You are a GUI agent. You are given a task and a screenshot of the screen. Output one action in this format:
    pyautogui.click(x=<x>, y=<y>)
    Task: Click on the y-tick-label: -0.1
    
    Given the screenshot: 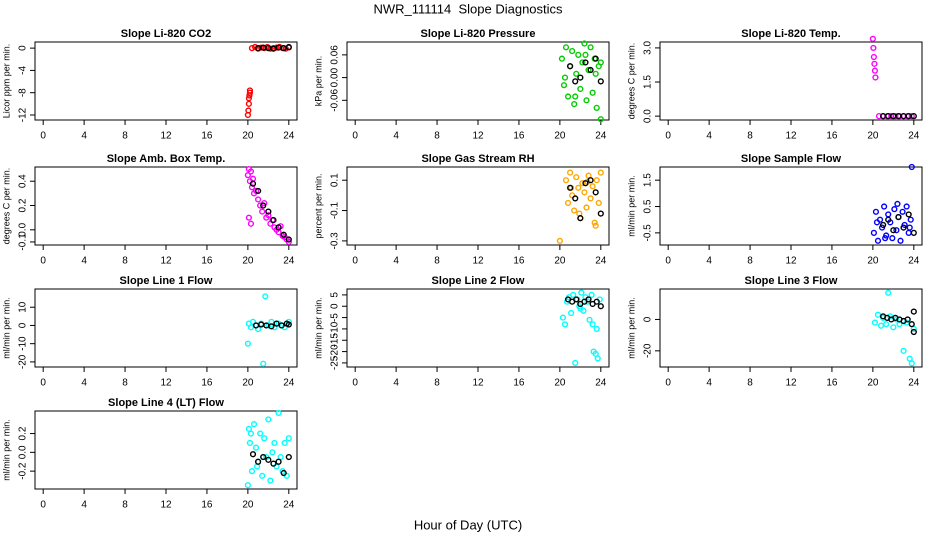 What is the action you would take?
    pyautogui.click(x=335, y=210)
    